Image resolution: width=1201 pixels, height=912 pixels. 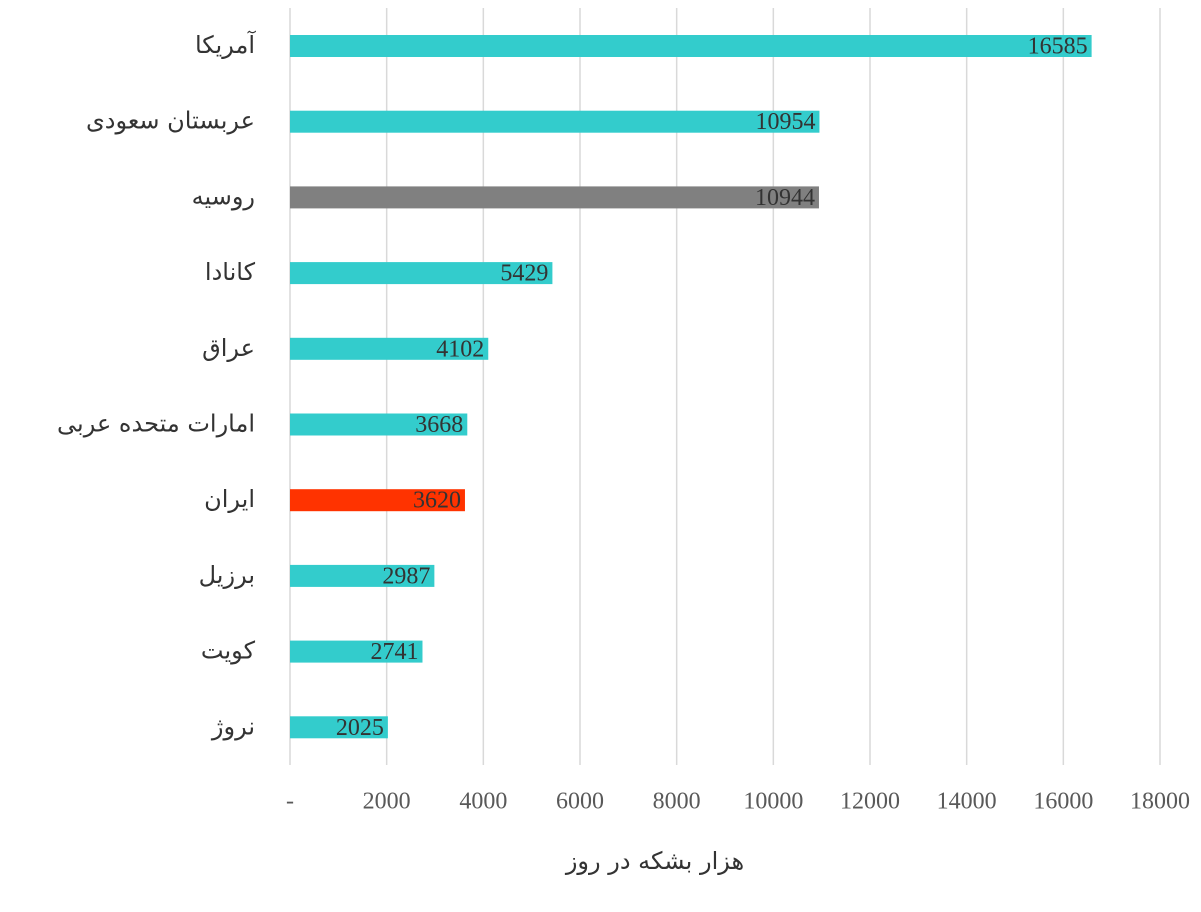 I want to click on data-label: 5429, so click(x=524, y=274).